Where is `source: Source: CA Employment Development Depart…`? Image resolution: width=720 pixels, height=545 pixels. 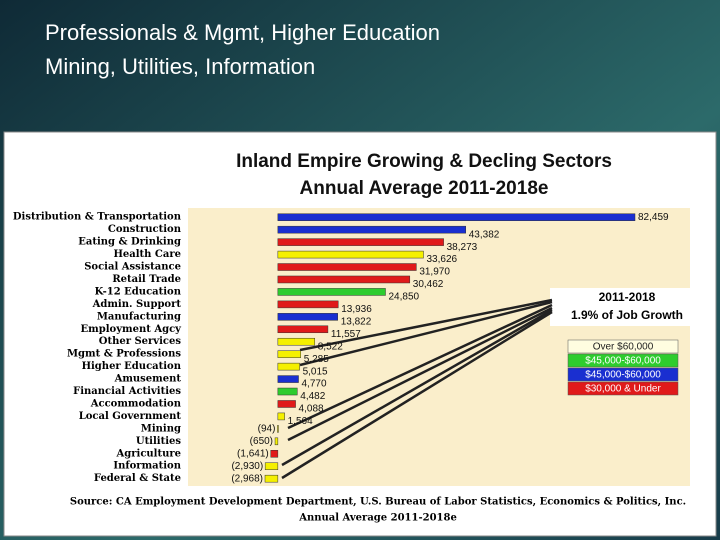
source: Source: CA Employment Development Depart… is located at coordinates (378, 502).